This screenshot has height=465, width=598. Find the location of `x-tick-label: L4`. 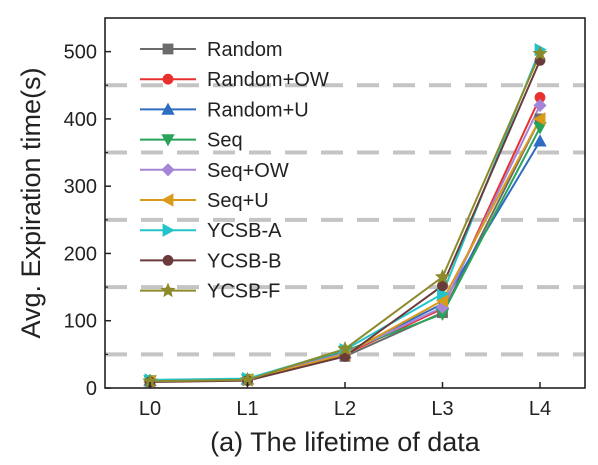

x-tick-label: L4 is located at coordinates (540, 409).